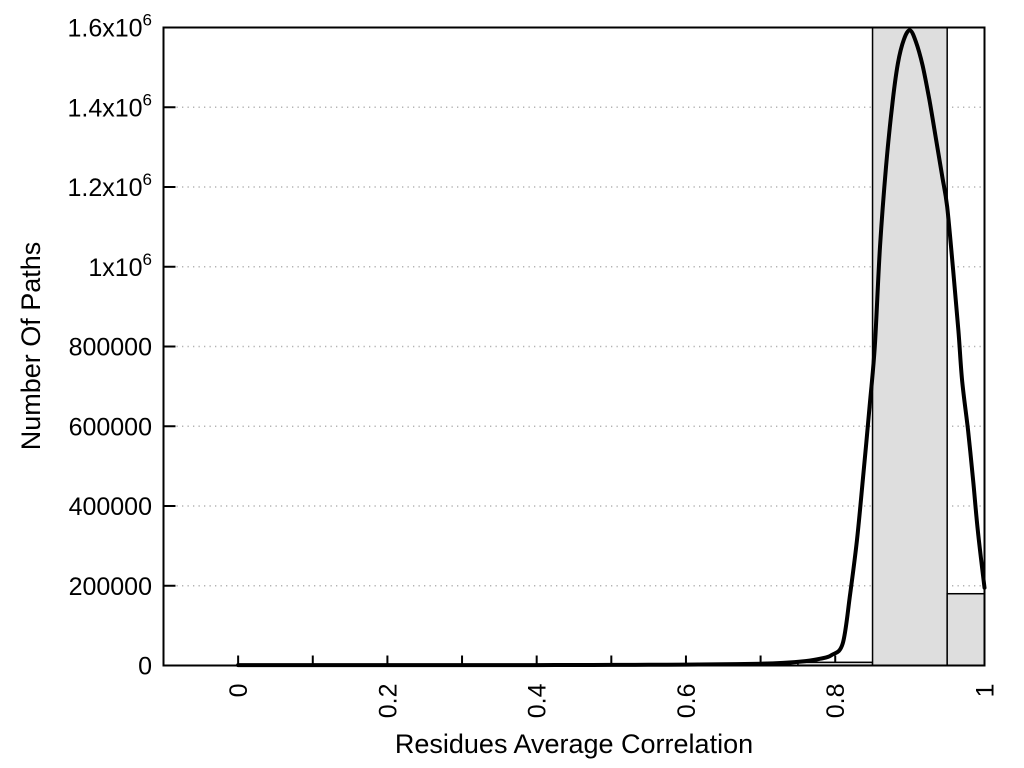  I want to click on y-tick-label: 200000, so click(110, 587).